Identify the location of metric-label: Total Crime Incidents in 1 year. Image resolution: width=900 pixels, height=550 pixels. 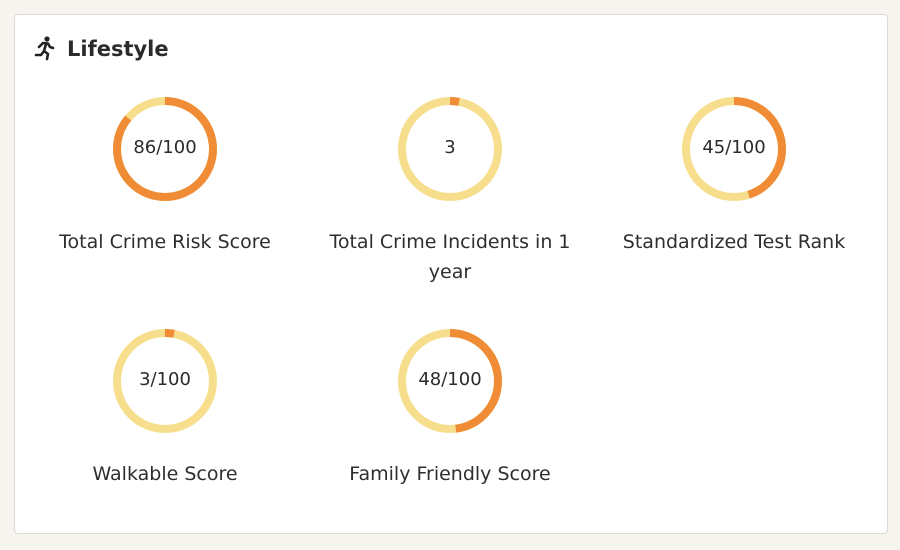
(450, 257).